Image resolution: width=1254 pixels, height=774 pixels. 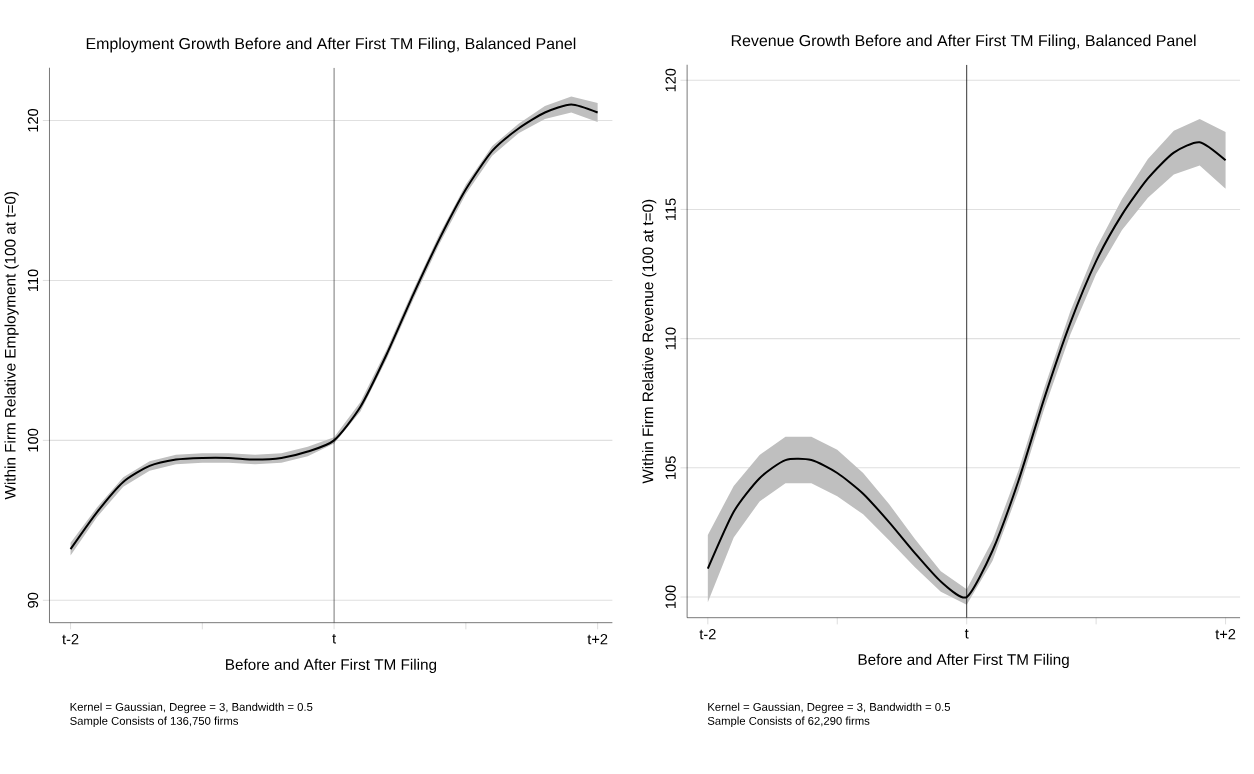 I want to click on chart-title: Revenue Growth Before and After First TM Filing, Balanced Panel, so click(x=963, y=42).